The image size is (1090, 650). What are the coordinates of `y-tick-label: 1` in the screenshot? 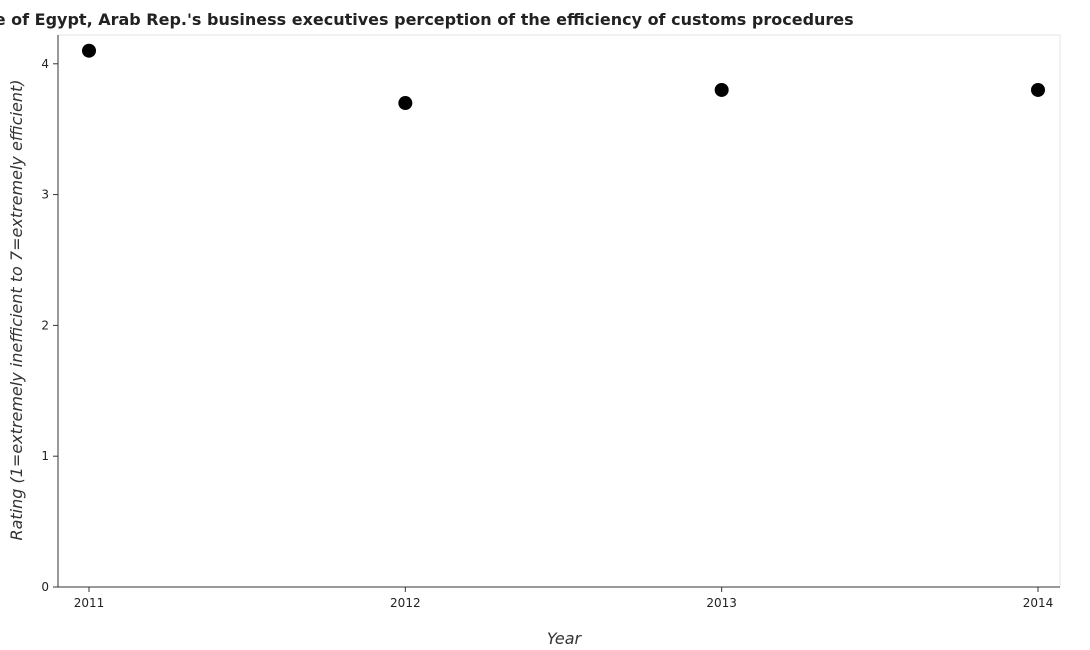 It's located at (45, 456).